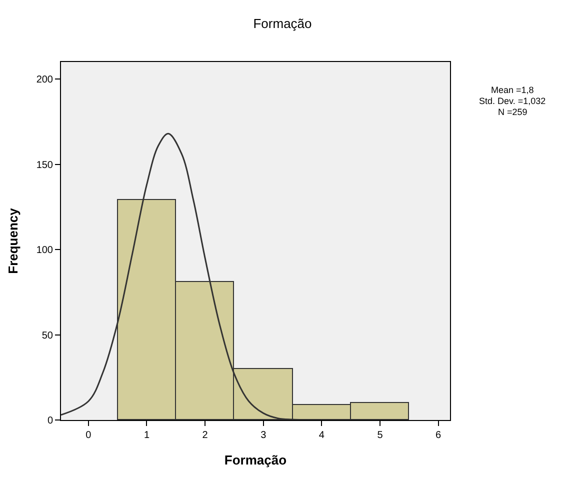  I want to click on x-tick-label: 1, so click(147, 435).